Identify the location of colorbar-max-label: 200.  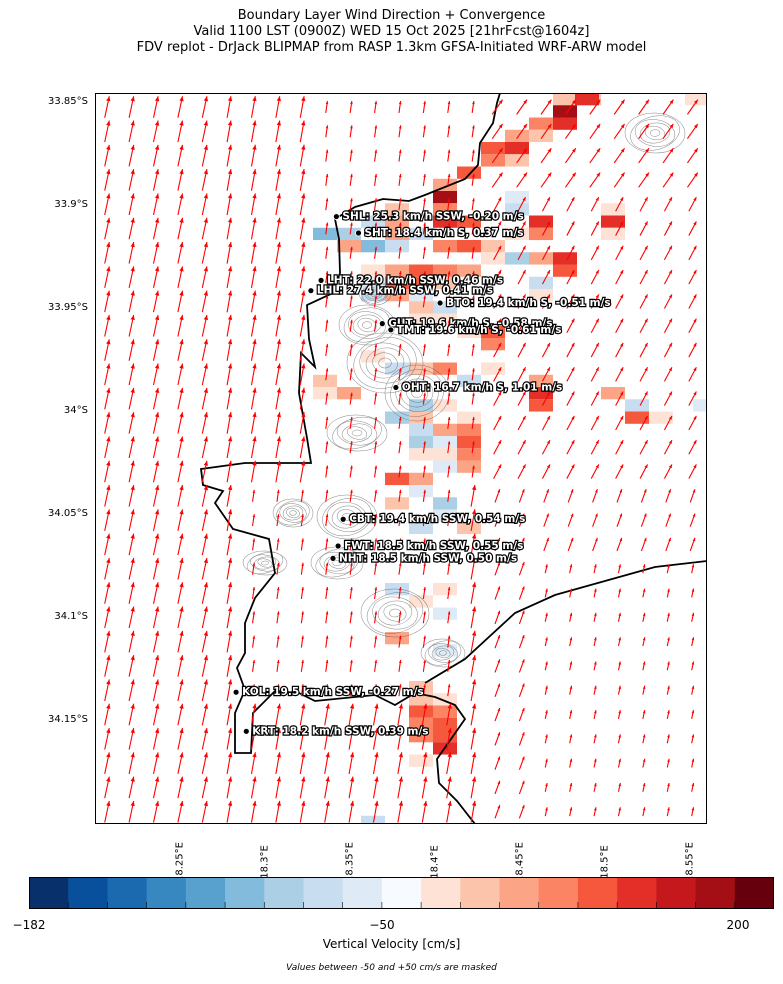
(738, 925).